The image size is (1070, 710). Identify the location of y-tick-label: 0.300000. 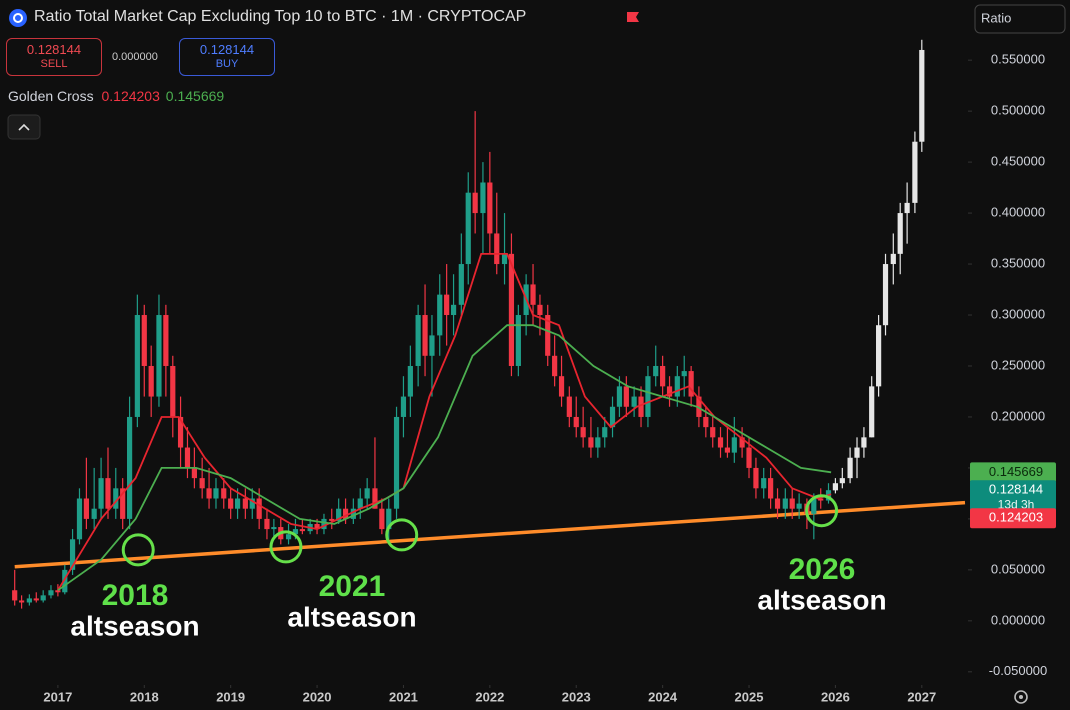
(1018, 313).